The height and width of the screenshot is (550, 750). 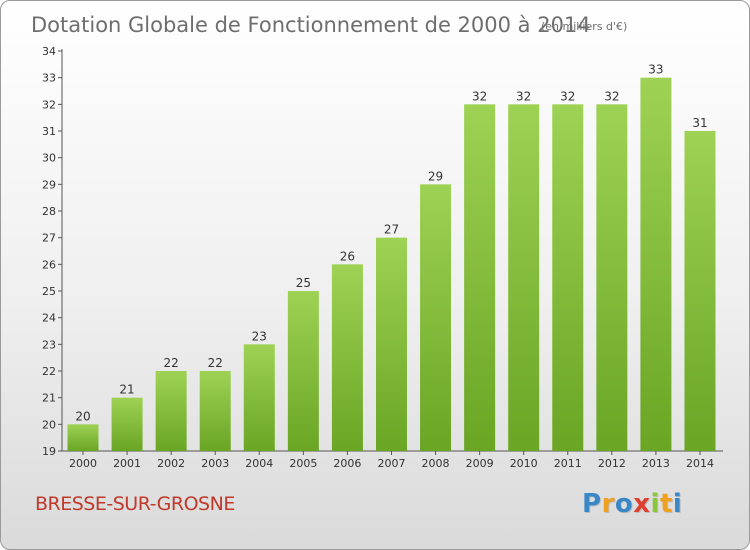 What do you see at coordinates (700, 291) in the screenshot?
I see `bar-2014` at bounding box center [700, 291].